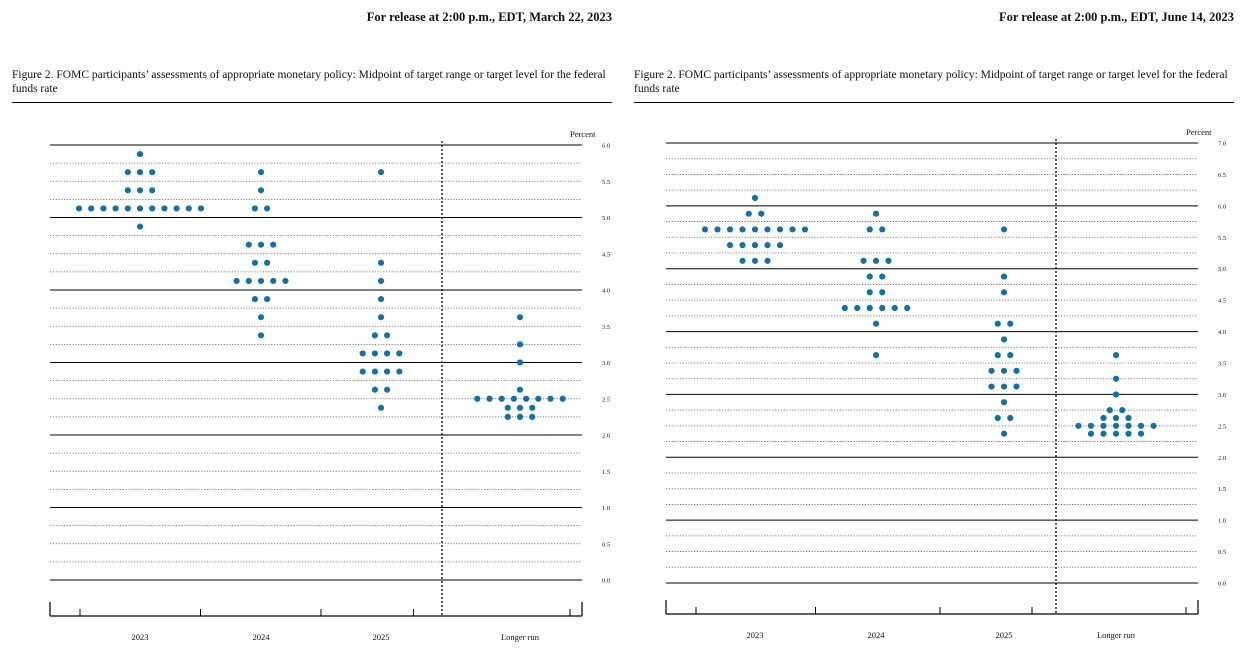  I want to click on y-tick-label: 5.0, so click(606, 218).